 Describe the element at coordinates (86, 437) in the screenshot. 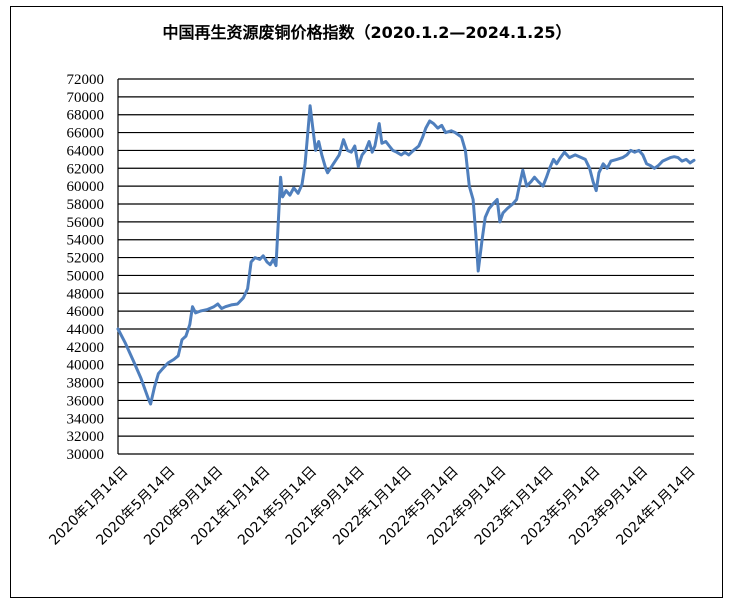

I see `y-tick-label: 32000` at that location.